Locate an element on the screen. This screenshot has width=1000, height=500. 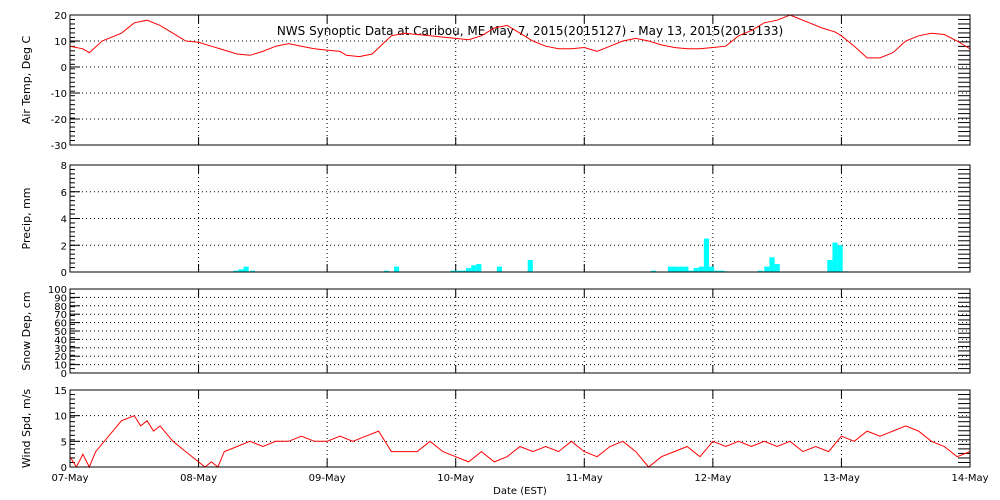
x-tick-label: 08-May is located at coordinates (198, 478).